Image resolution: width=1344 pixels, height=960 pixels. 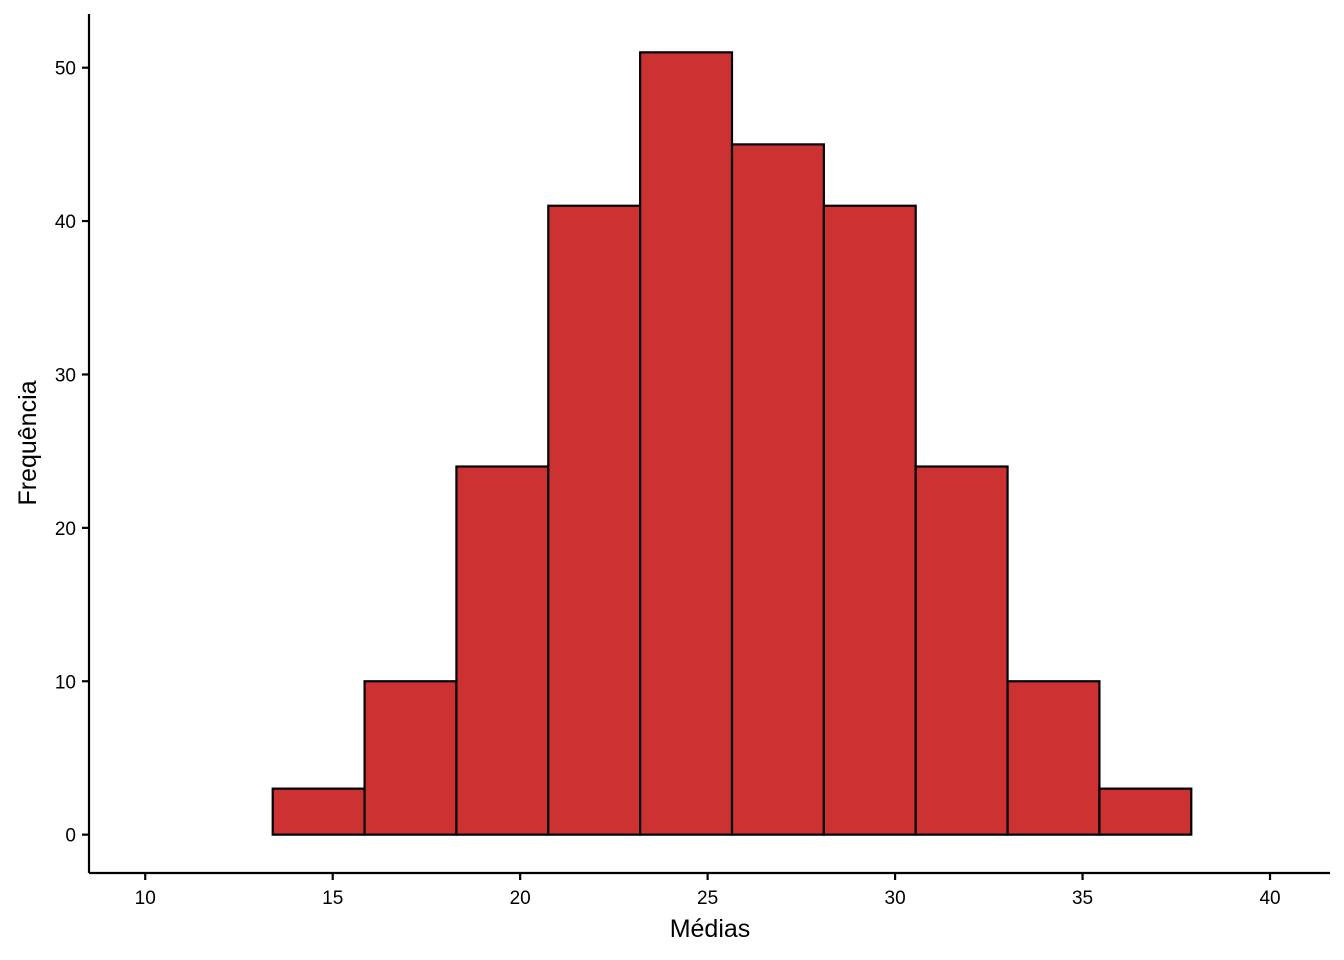 I want to click on y-tick-label-50: 50, so click(x=65, y=69).